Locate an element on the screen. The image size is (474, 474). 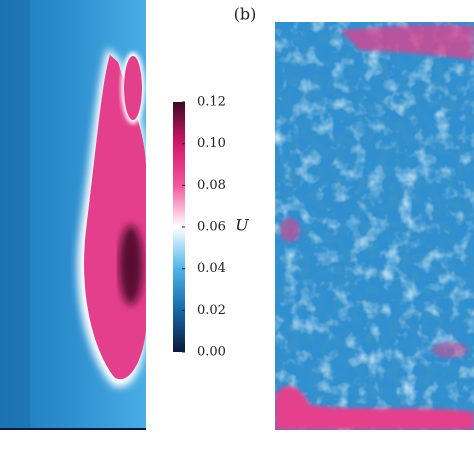
y-tick-label: 0.04 is located at coordinates (211, 268).